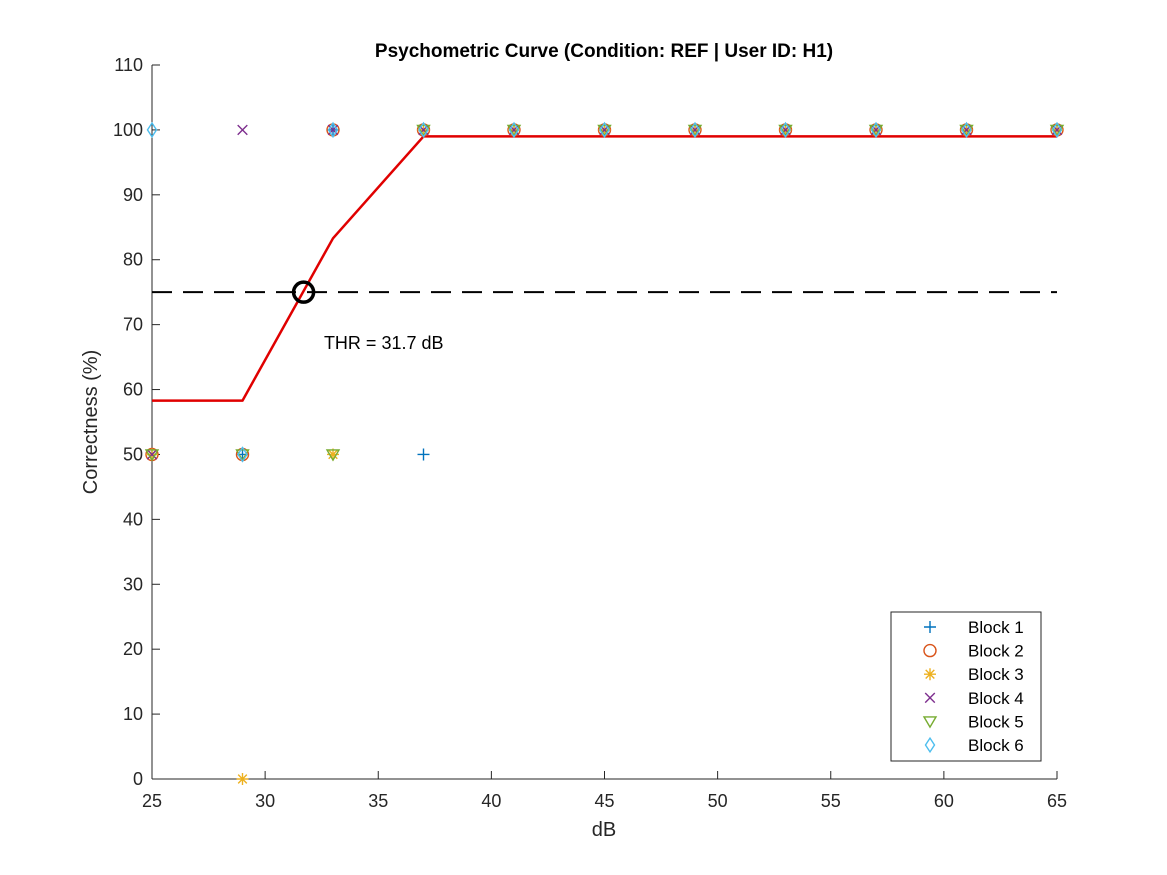  Describe the element at coordinates (133, 714) in the screenshot. I see `y-tick-label: 10` at that location.